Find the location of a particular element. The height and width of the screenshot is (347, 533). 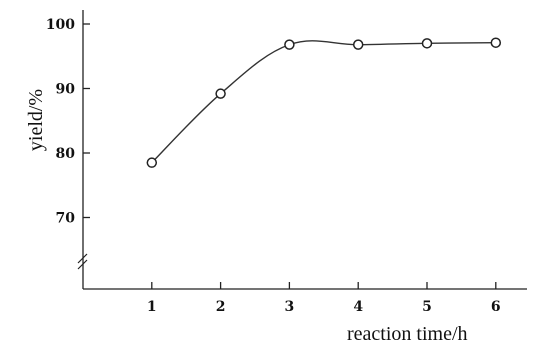

y-ticks: 70 80 90 100 is located at coordinates (68, 122).